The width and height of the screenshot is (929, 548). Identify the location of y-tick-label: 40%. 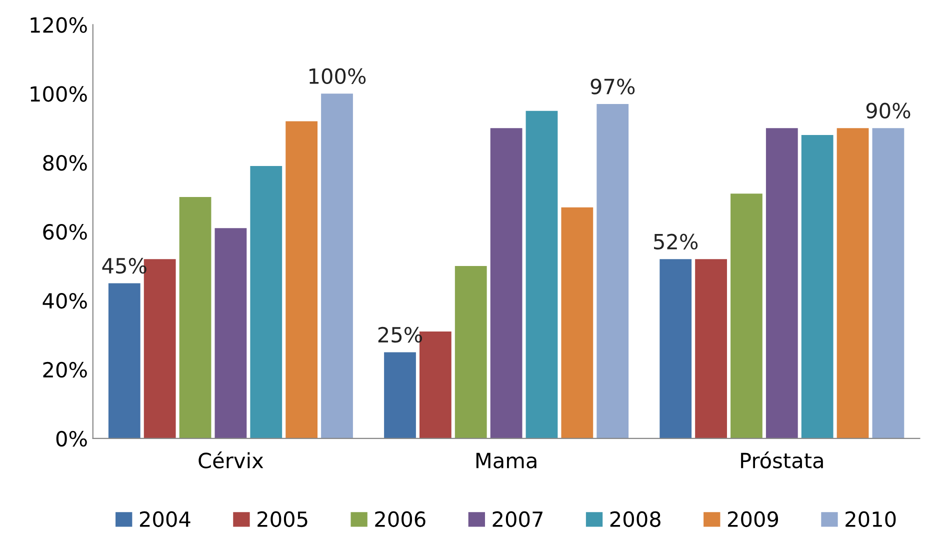
(64, 300).